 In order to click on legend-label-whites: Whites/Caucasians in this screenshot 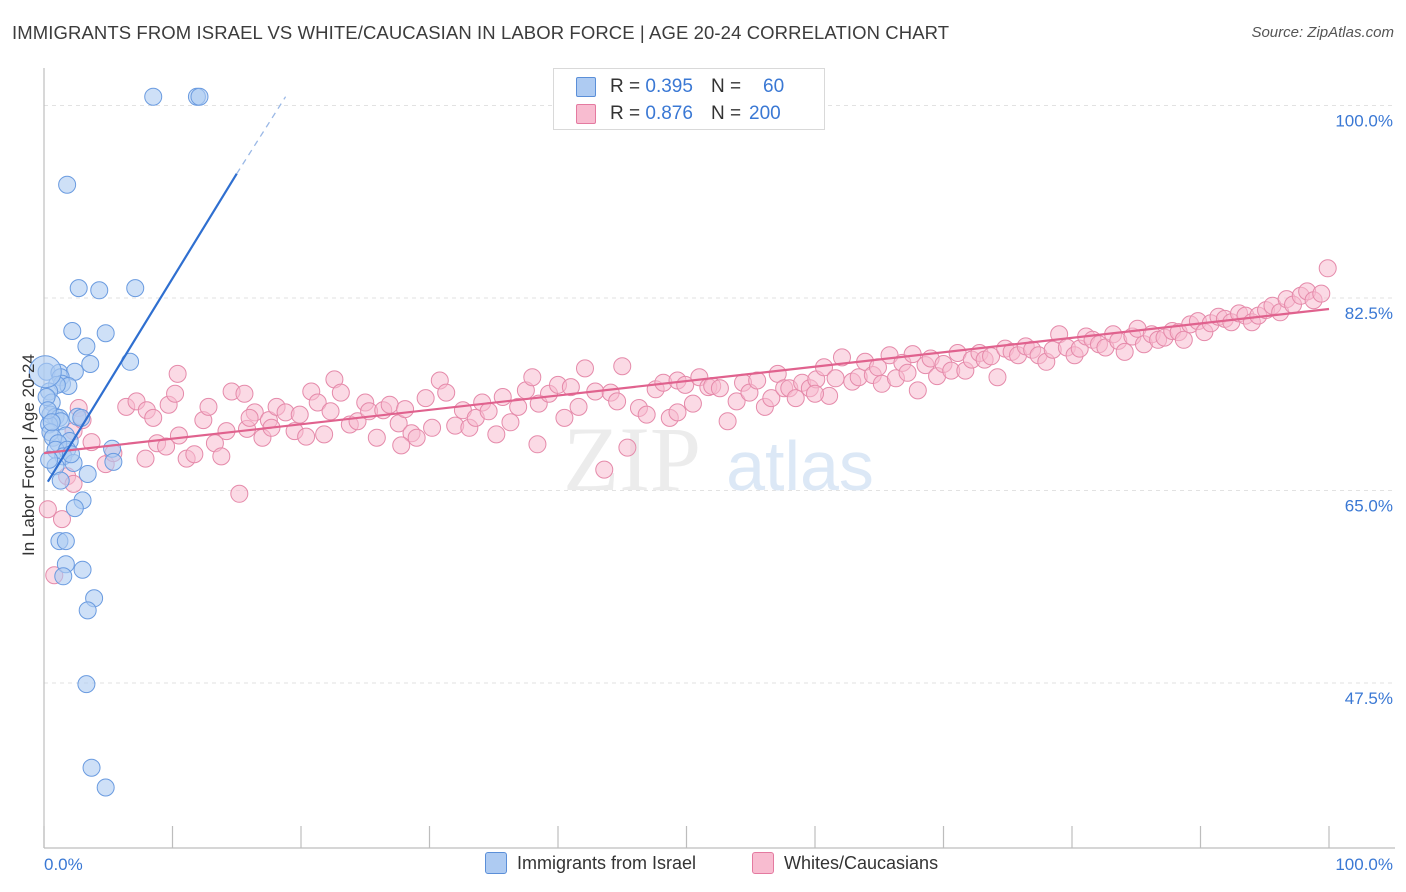, I will do `click(861, 862)`.